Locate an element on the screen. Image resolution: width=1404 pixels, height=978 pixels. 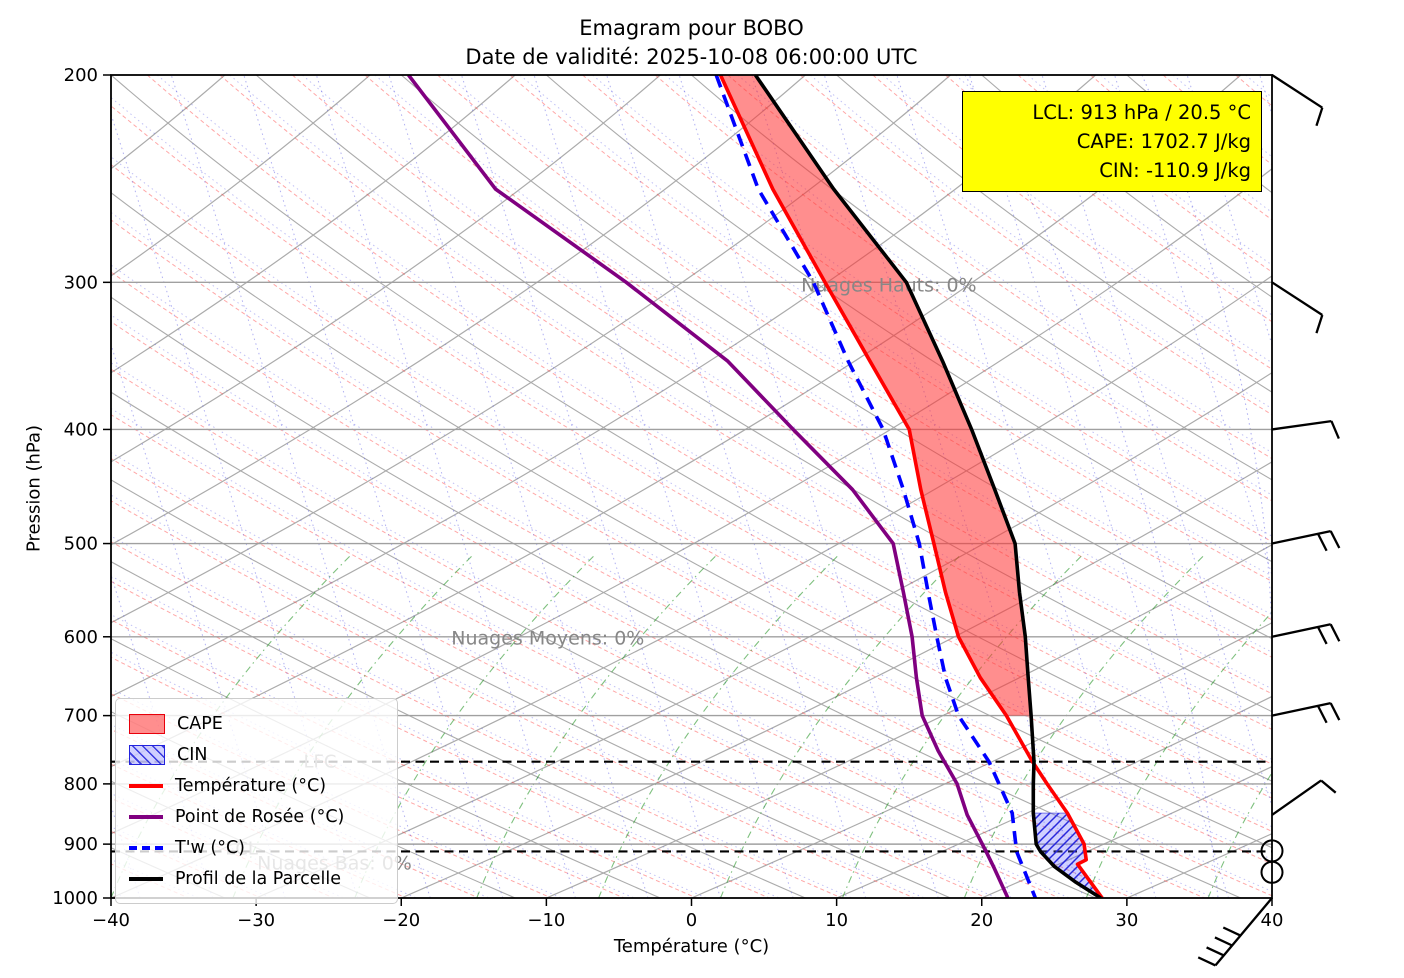
legend-label: CIN is located at coordinates (192, 754).